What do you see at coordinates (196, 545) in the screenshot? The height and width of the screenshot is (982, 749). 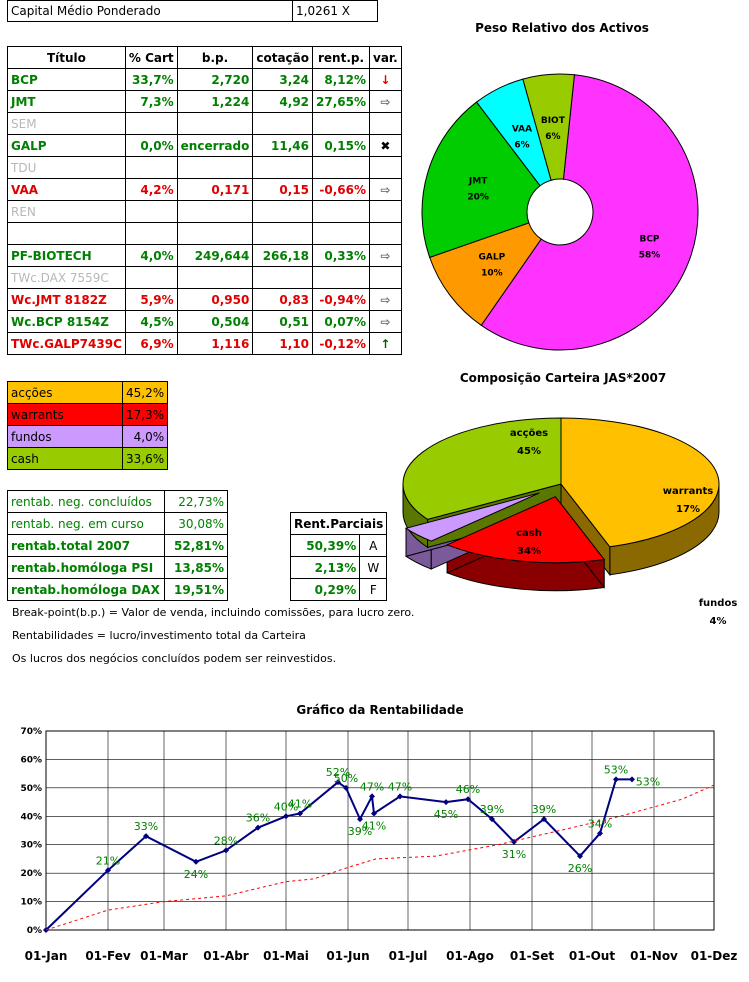 I see `returns-value: 52,81%` at bounding box center [196, 545].